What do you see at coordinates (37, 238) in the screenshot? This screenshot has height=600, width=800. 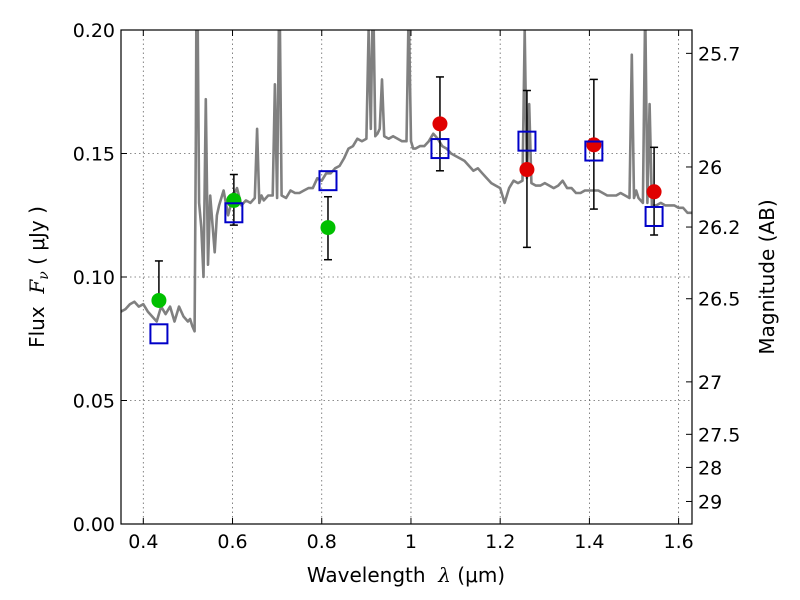 I see `y-axis-label-suffix: ( μJy )` at bounding box center [37, 238].